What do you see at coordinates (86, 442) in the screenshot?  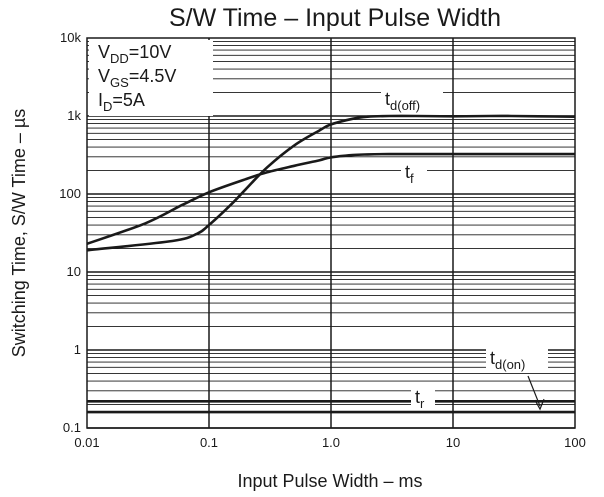 I see `x-tick-label: 0.01` at bounding box center [86, 442].